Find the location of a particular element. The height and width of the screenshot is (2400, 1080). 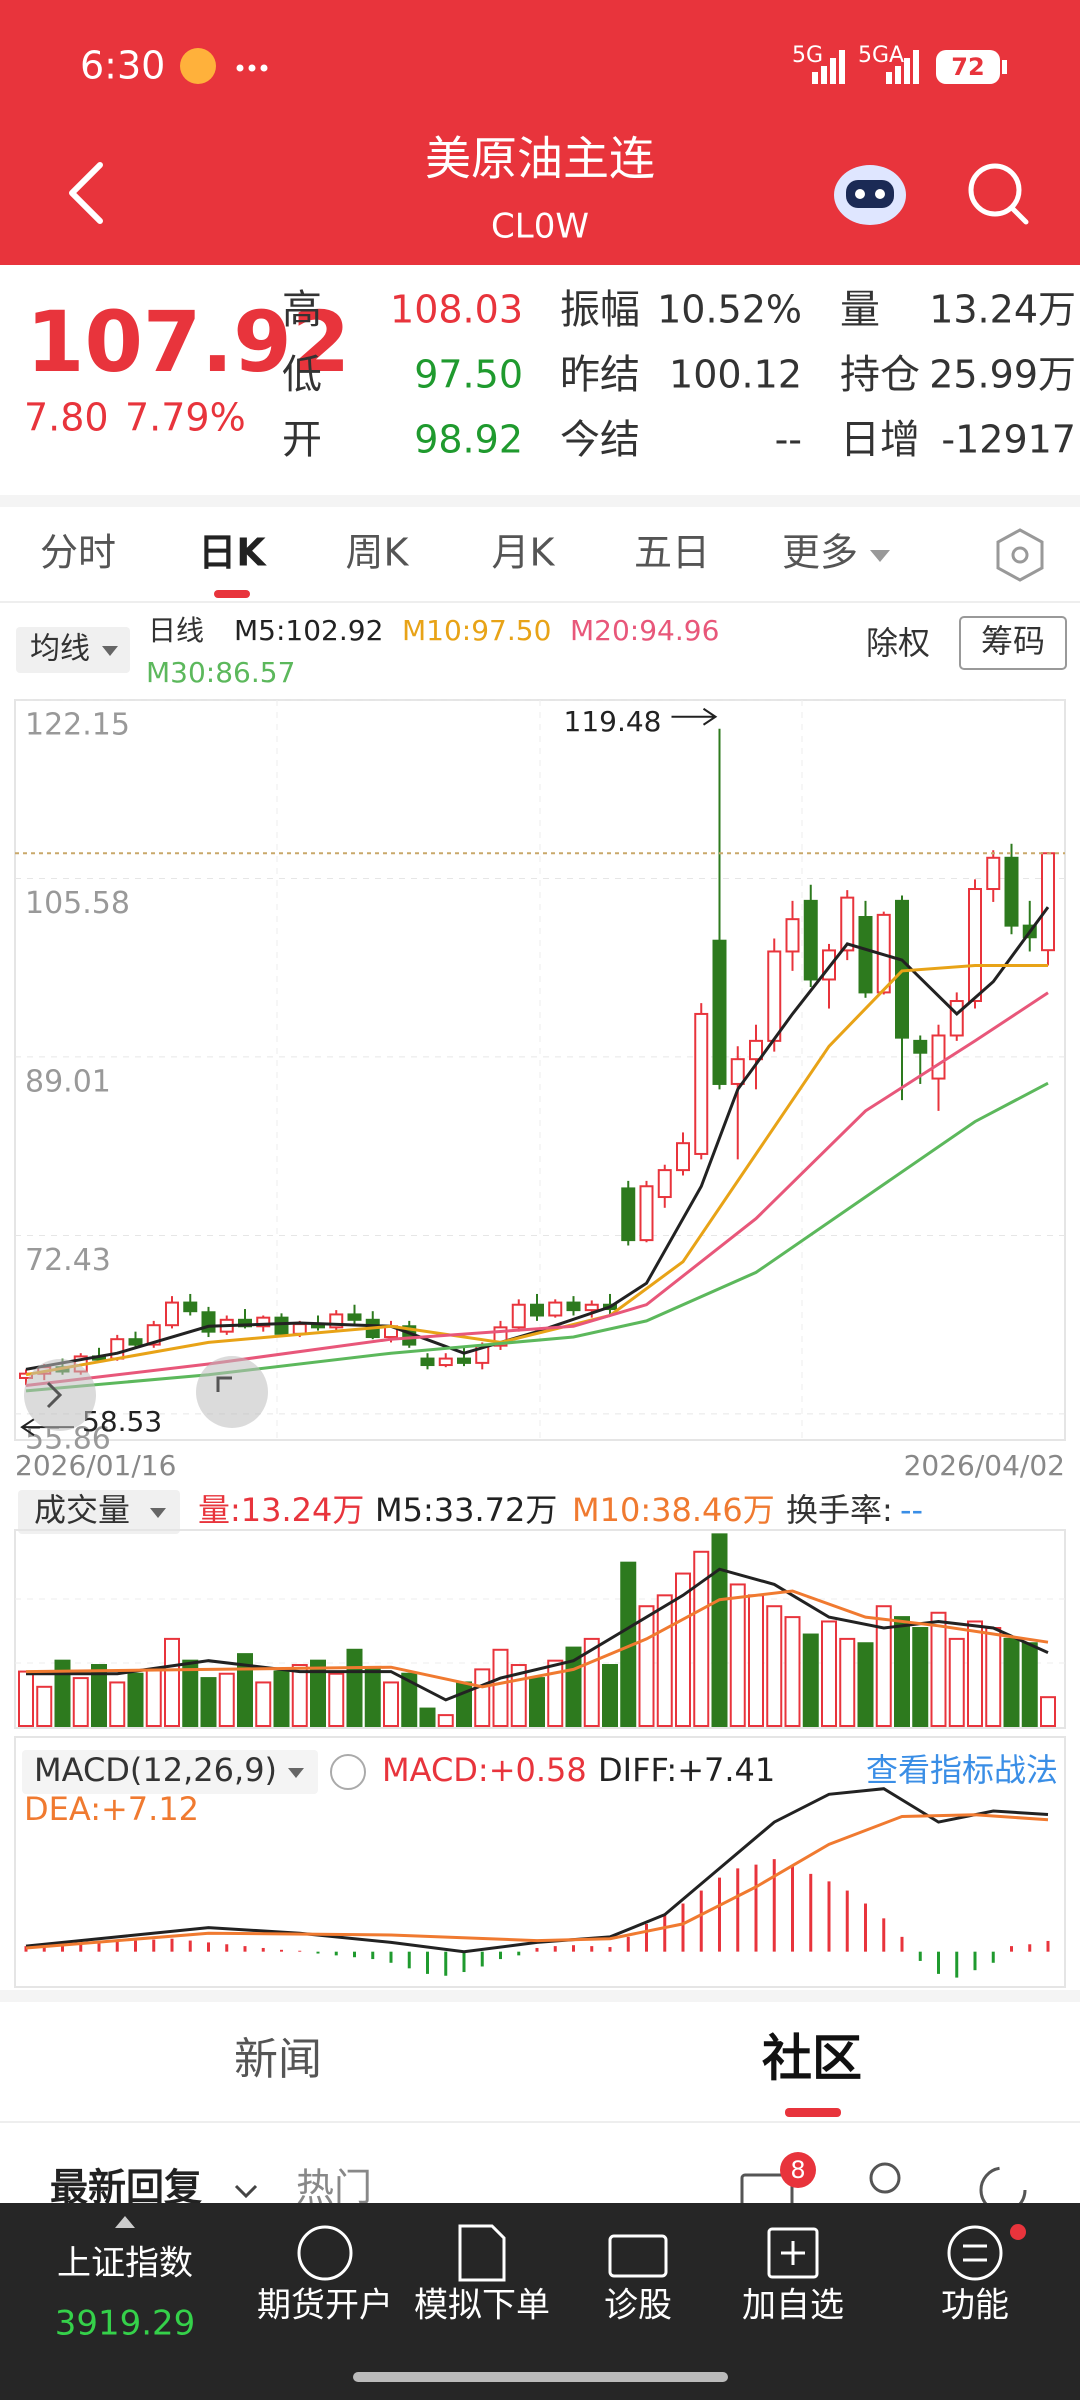

macd-title: MACD(12,26,9) is located at coordinates (155, 1770).